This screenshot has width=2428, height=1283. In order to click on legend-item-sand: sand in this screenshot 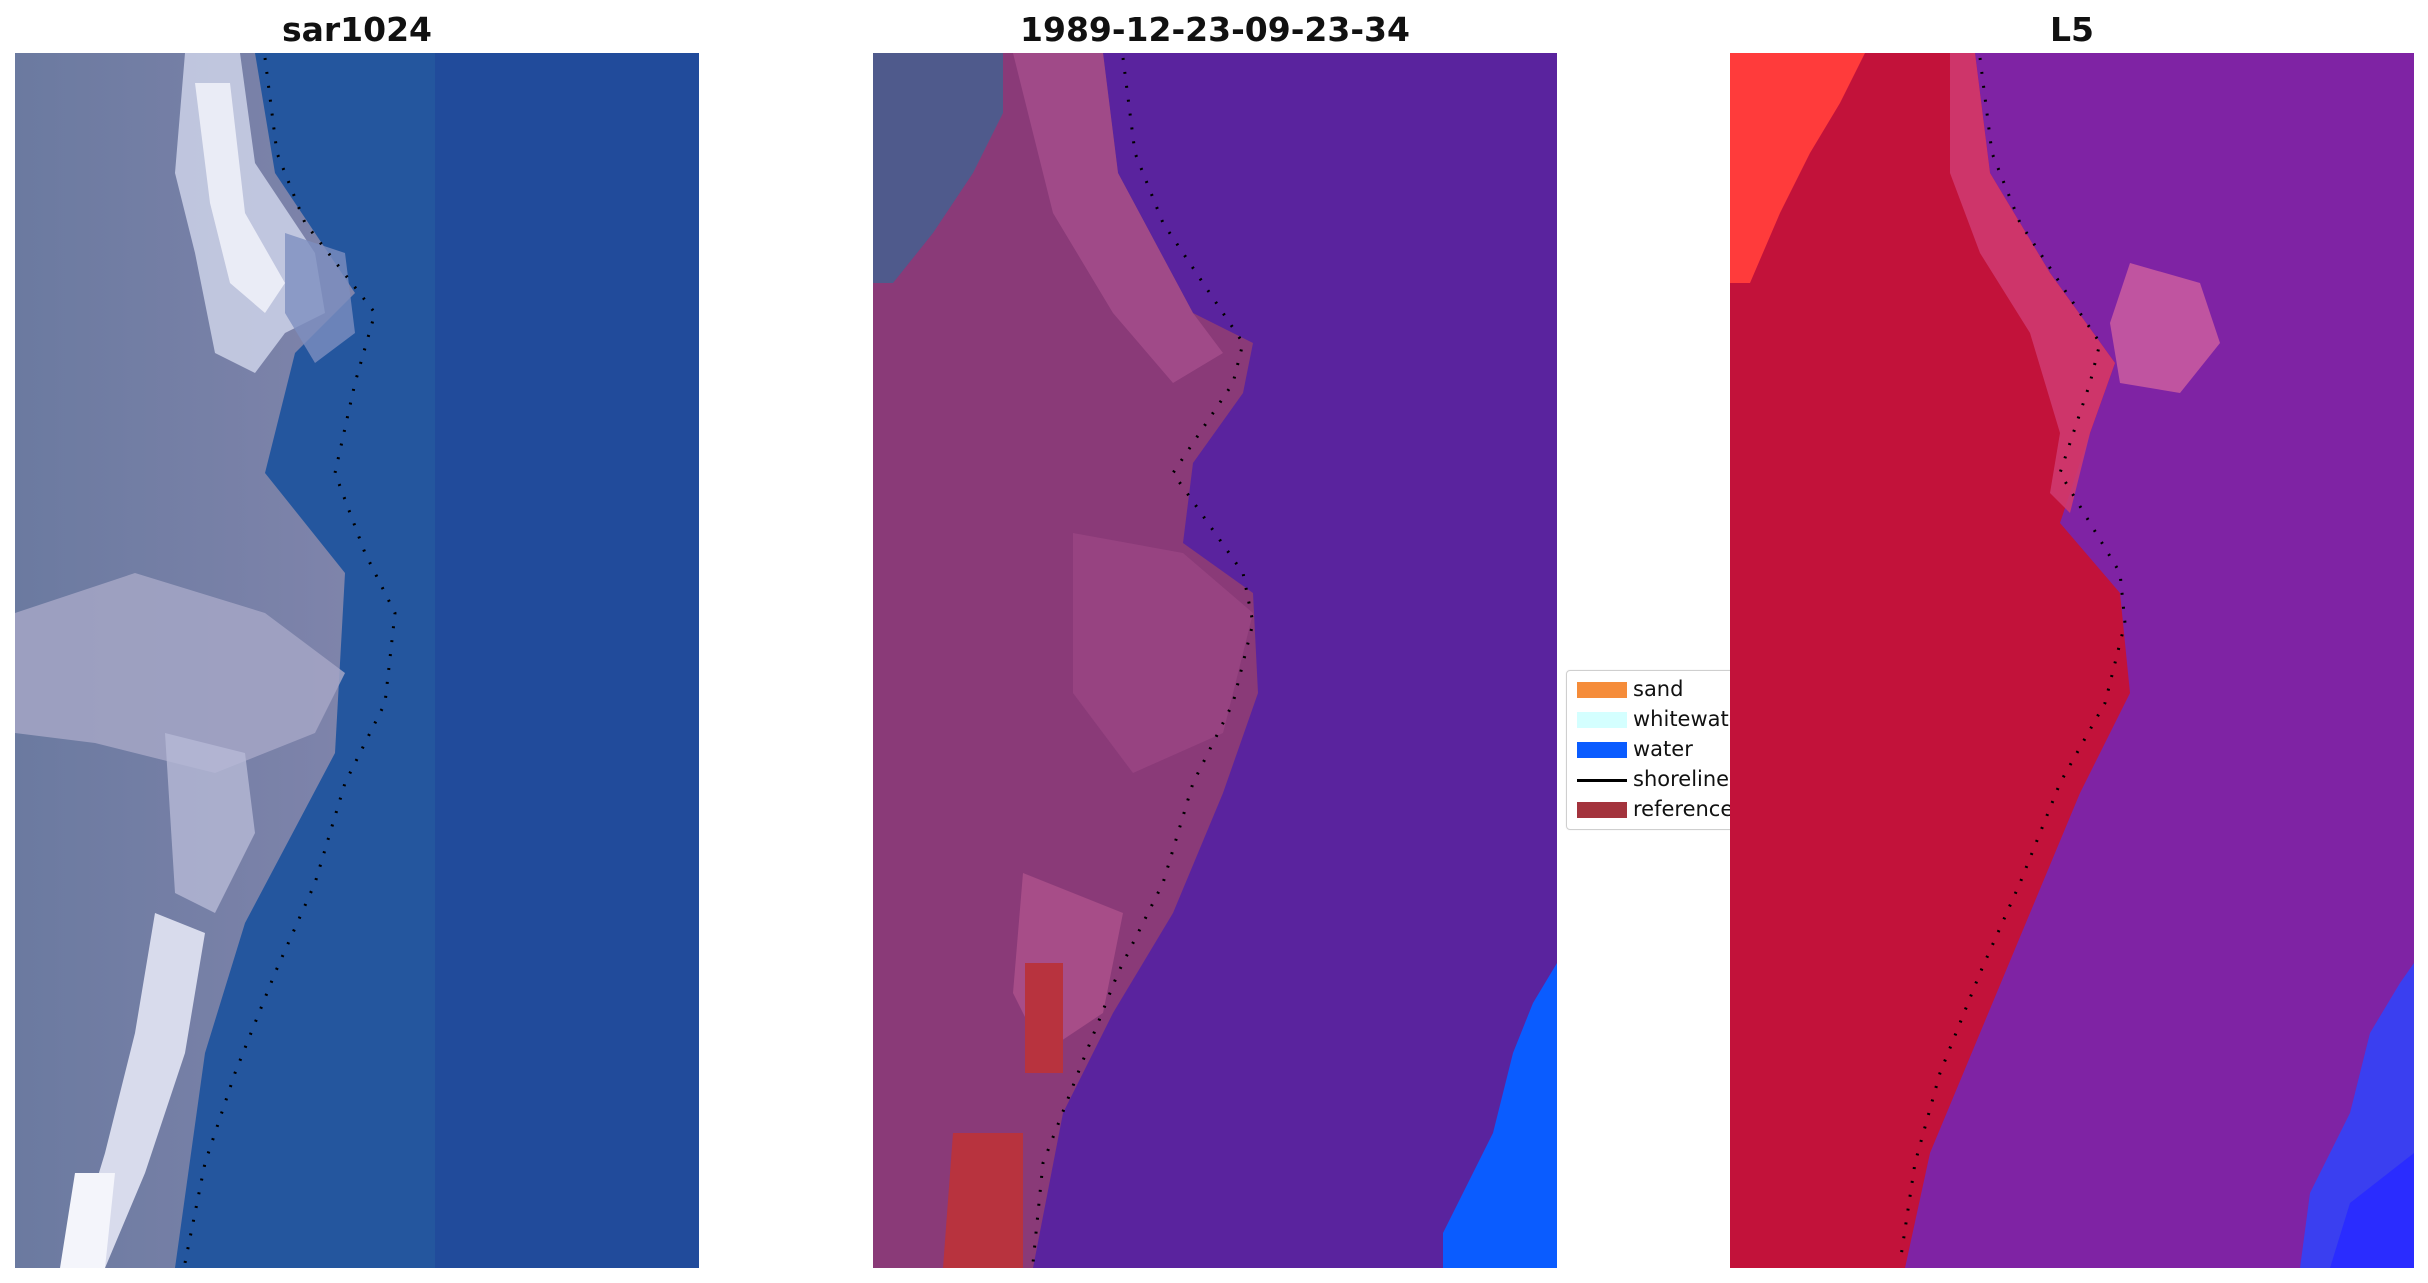, I will do `click(1672, 688)`.